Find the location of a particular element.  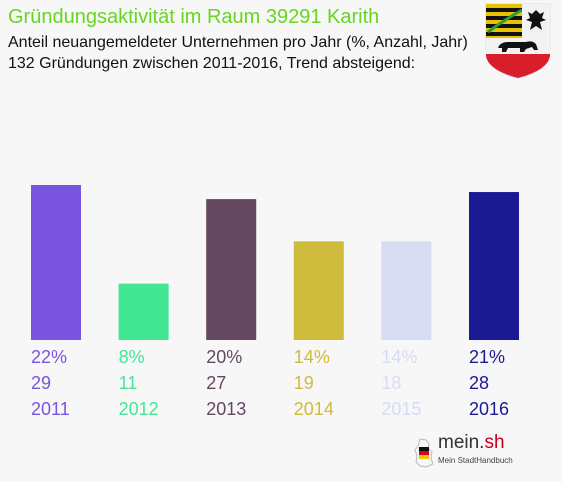

percent-label-2012: 8% is located at coordinates (132, 357).